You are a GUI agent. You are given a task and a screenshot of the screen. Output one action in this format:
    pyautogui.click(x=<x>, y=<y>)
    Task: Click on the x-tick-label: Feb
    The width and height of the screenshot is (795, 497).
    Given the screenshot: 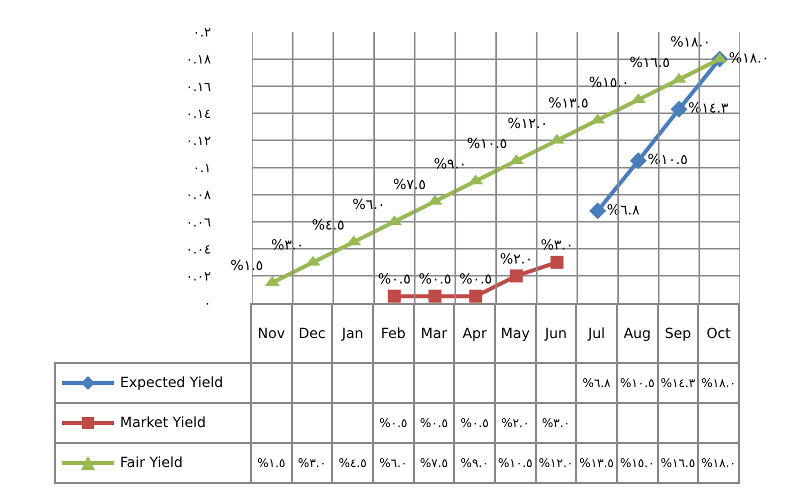 What is the action you would take?
    pyautogui.click(x=393, y=333)
    